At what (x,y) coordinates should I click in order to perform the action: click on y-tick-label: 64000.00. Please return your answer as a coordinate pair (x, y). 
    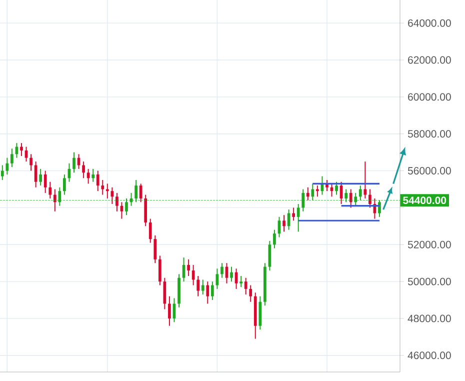
    Looking at the image, I should click on (429, 23).